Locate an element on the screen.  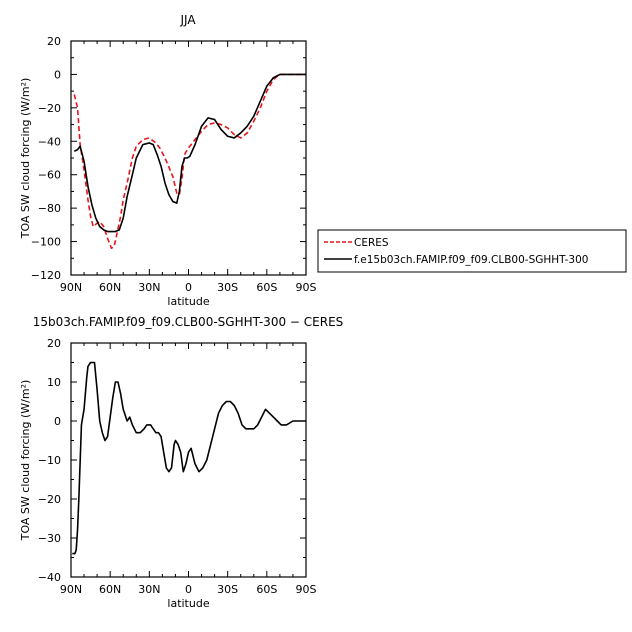
y-tick-label: 10 is located at coordinates (54, 382).